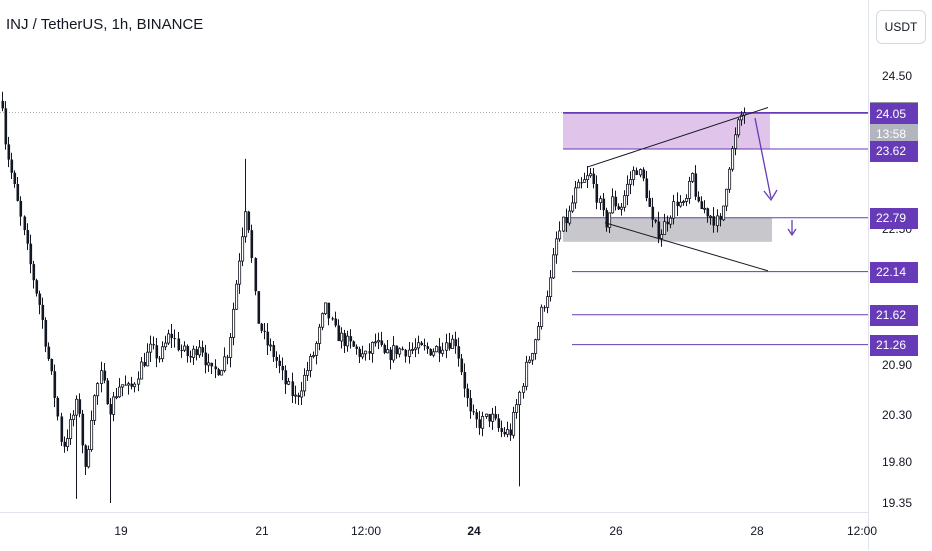 The image size is (932, 551). I want to click on wedge-lower-line, so click(686, 247).